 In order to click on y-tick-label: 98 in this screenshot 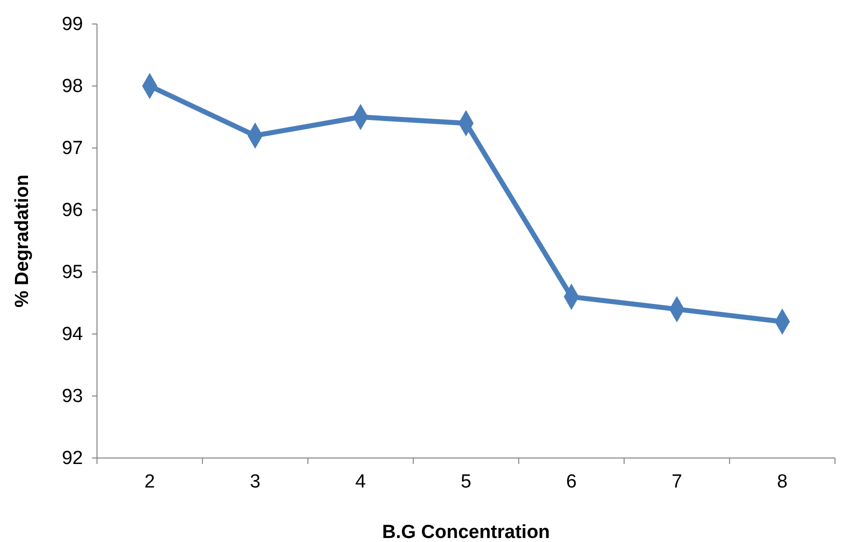, I will do `click(72, 87)`.